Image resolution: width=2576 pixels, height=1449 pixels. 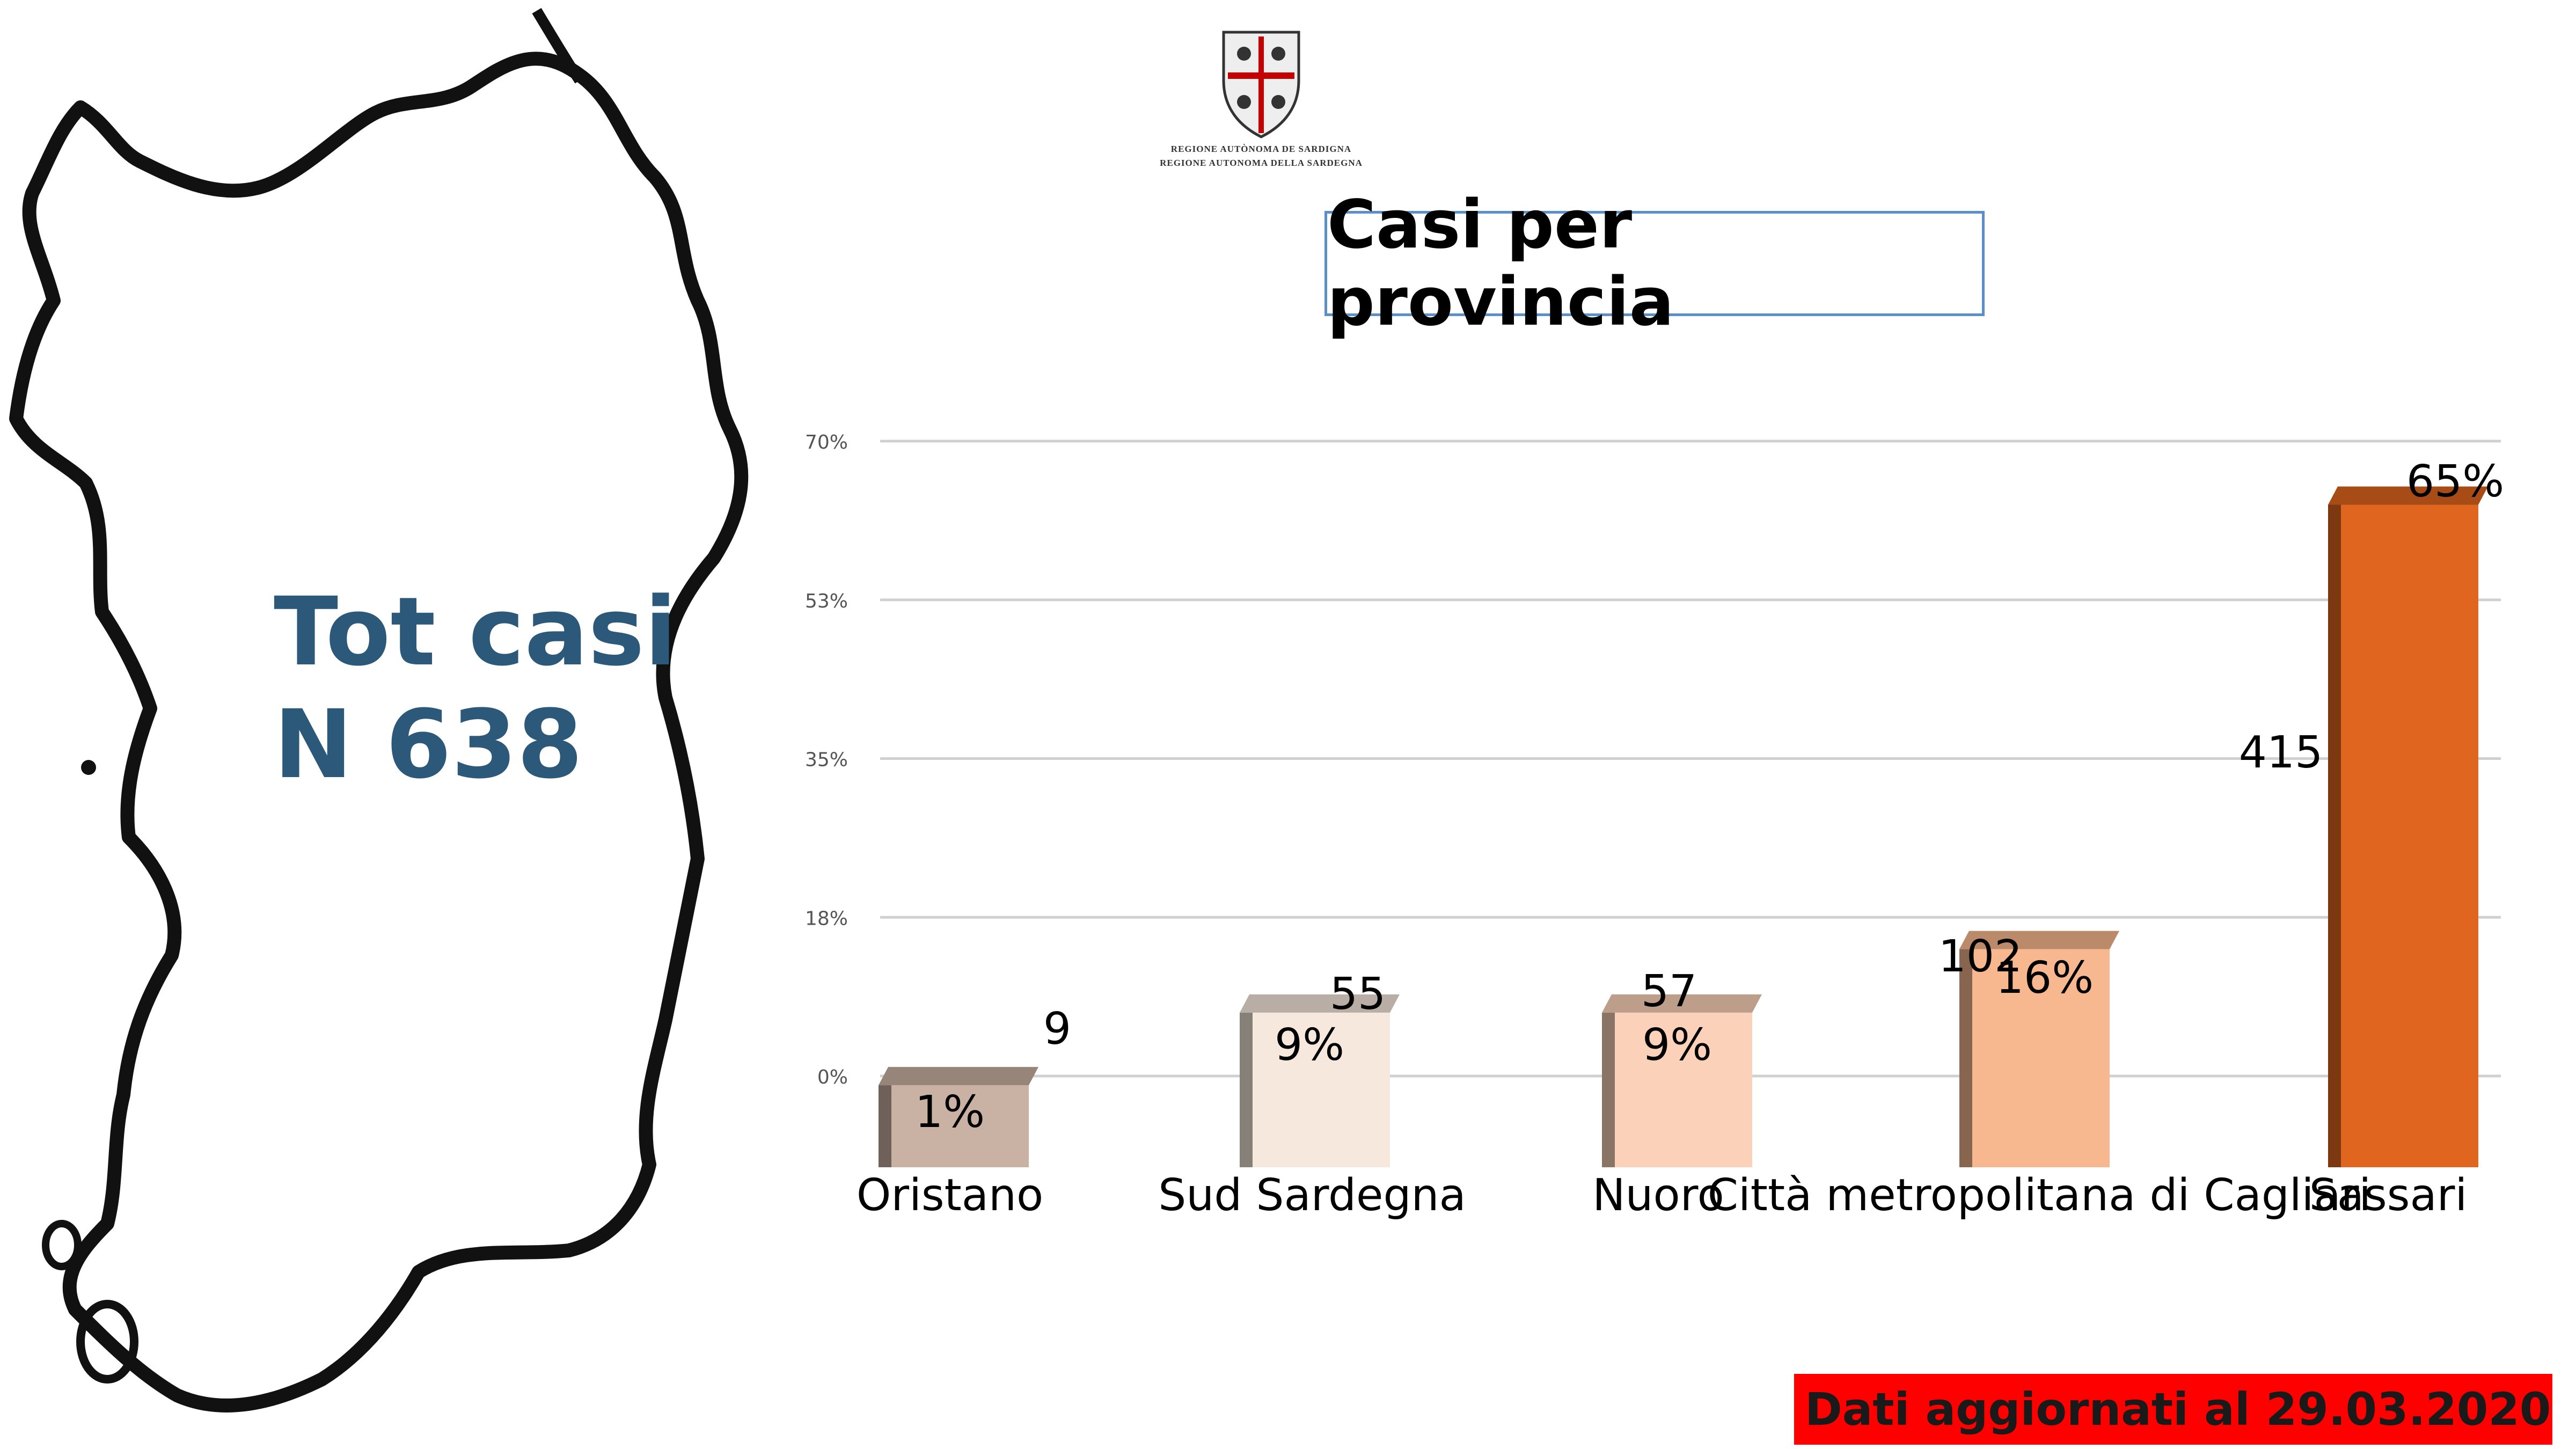 What do you see at coordinates (2281, 752) in the screenshot?
I see `bar-count-label: 415` at bounding box center [2281, 752].